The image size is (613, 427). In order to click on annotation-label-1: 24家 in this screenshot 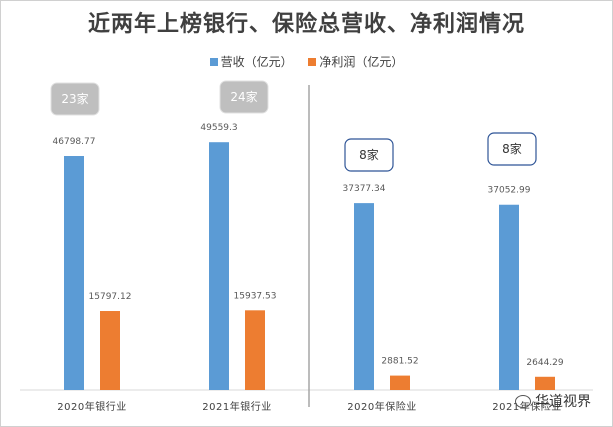, I will do `click(243, 96)`.